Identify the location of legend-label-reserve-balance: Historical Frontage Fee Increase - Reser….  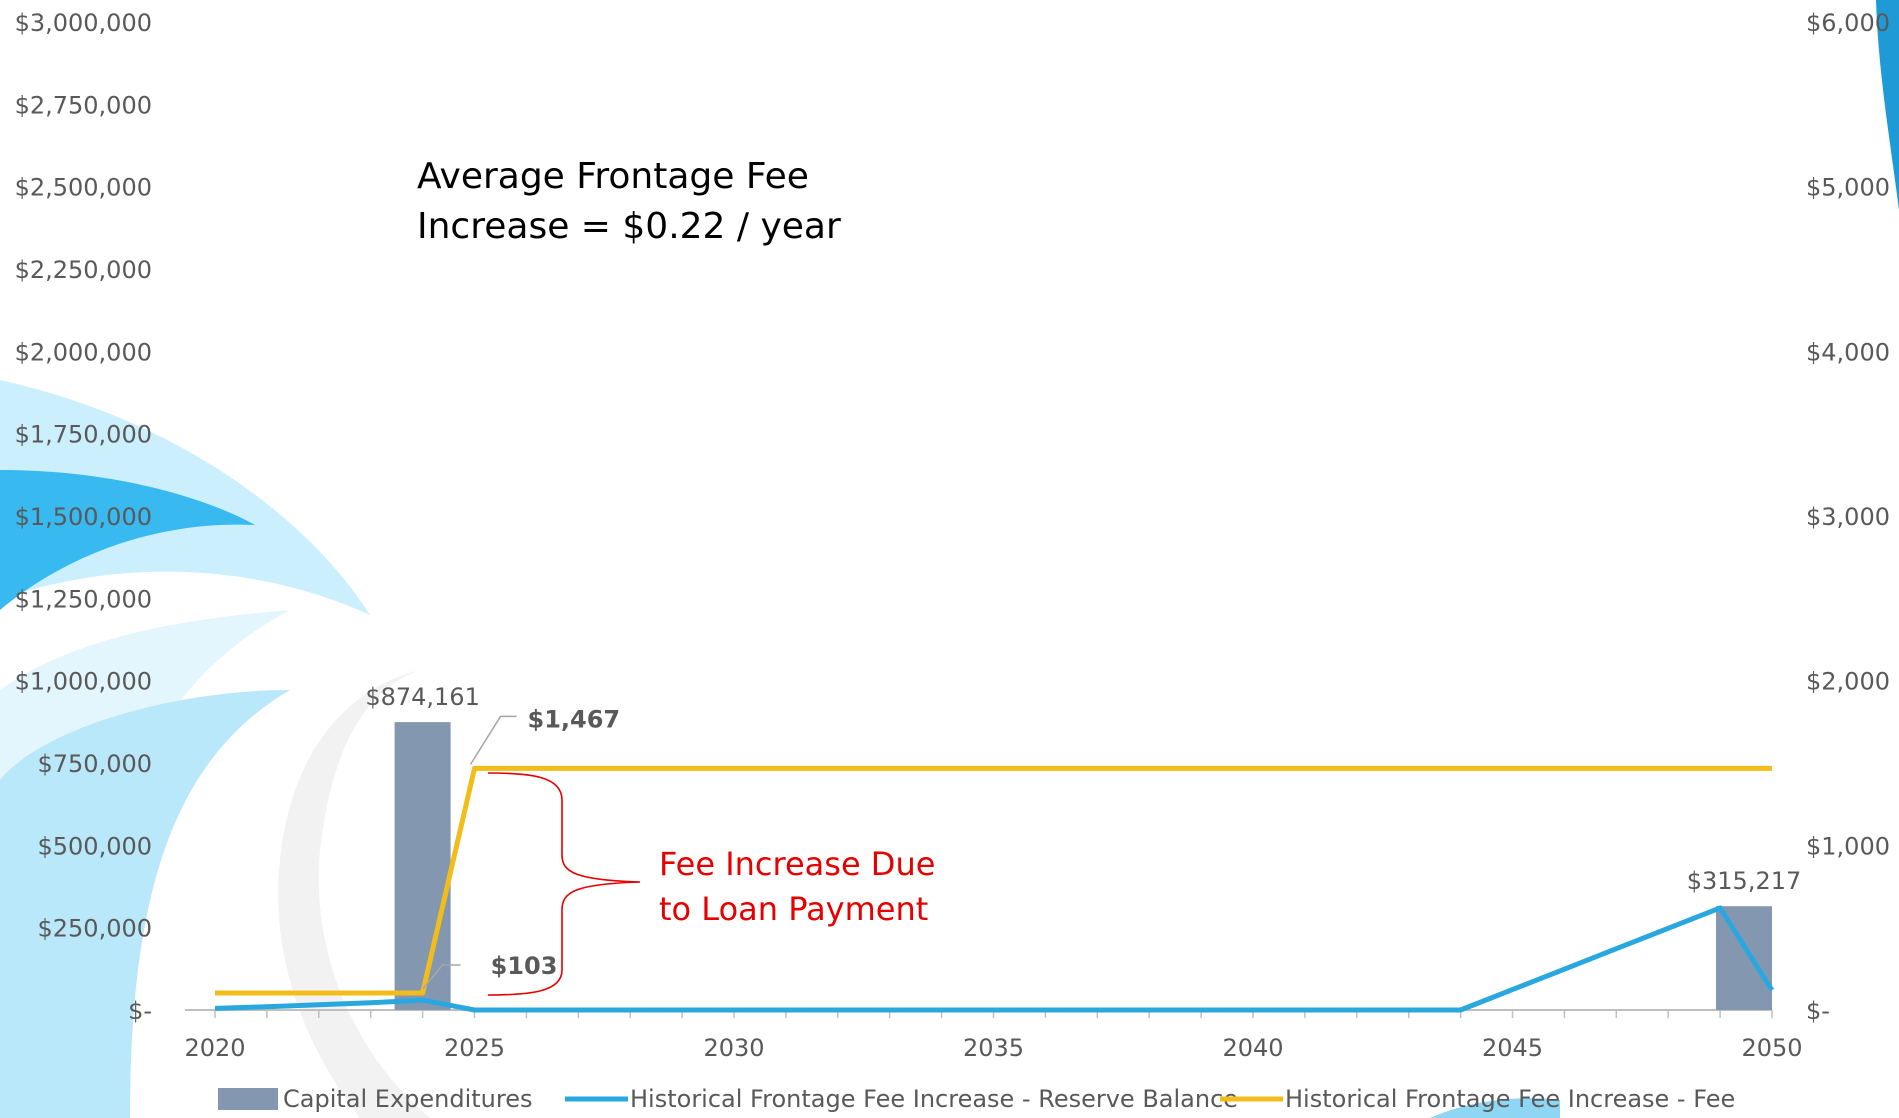
(934, 1099).